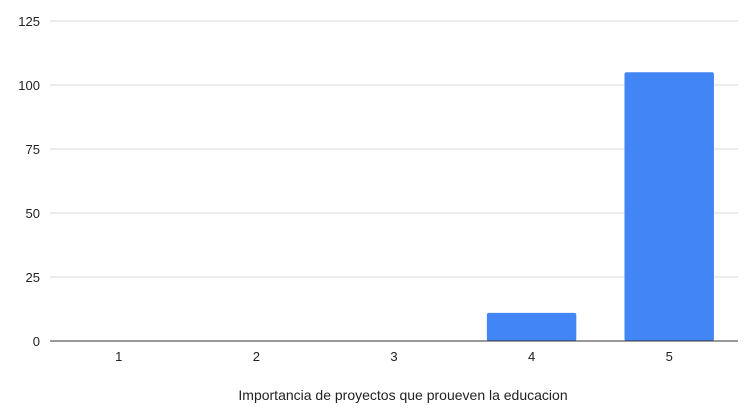 The width and height of the screenshot is (750, 413). What do you see at coordinates (118, 356) in the screenshot?
I see `x-tick-label: 1` at bounding box center [118, 356].